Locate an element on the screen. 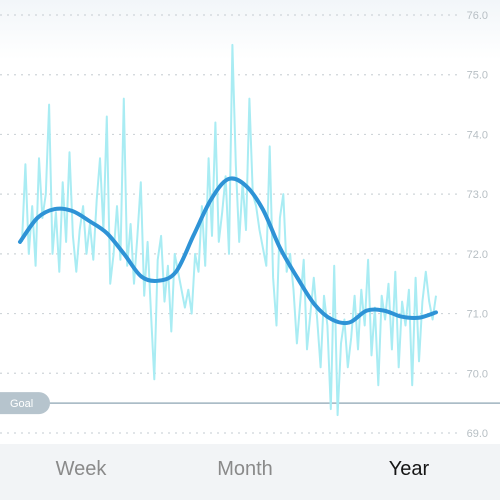 Image resolution: width=500 pixels, height=500 pixels. y-tick-label: 75.0 is located at coordinates (477, 76).